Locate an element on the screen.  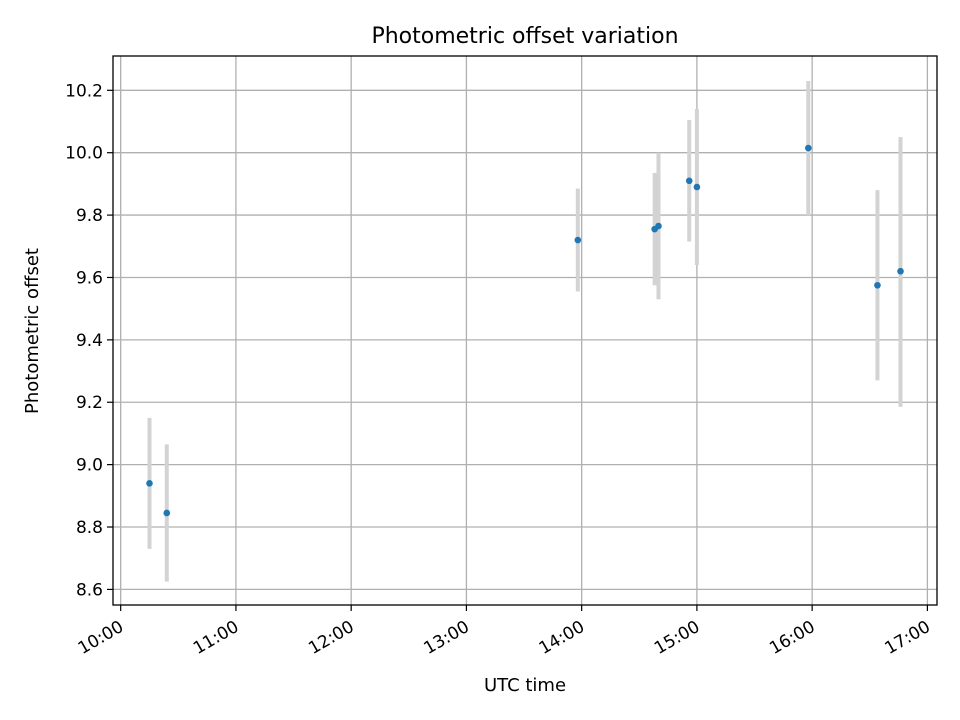
y-tick-label: 9.0 is located at coordinates (89, 466).